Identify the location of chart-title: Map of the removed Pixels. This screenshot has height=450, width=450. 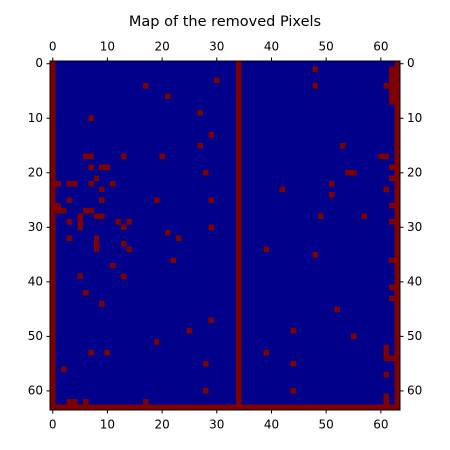
(225, 22).